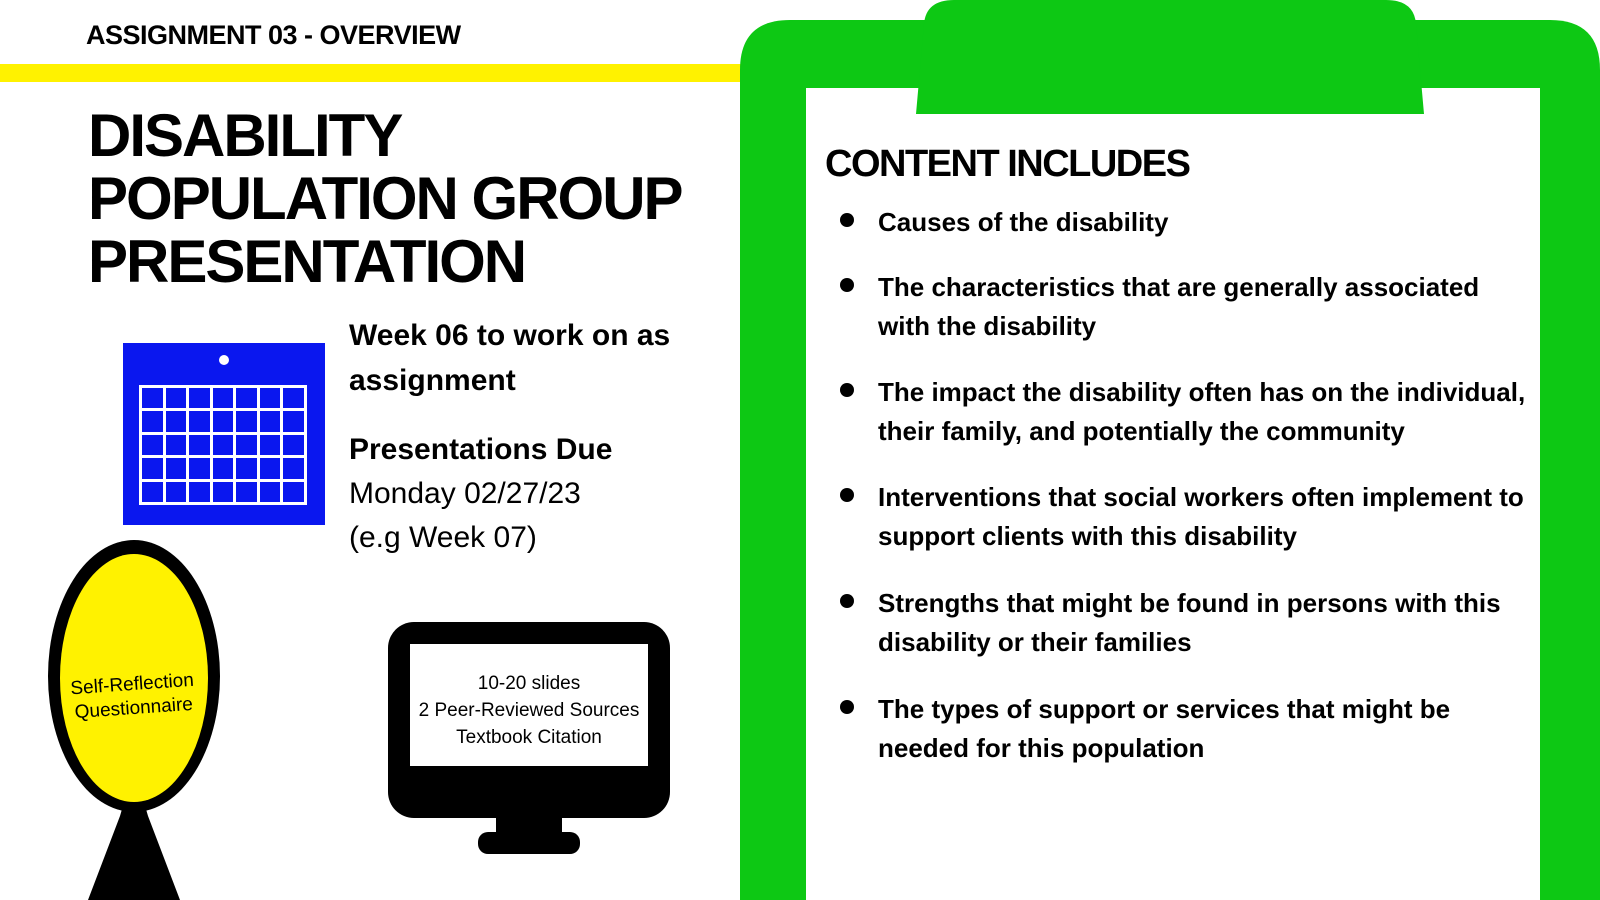 This screenshot has height=900, width=1600. Describe the element at coordinates (224, 360) in the screenshot. I see `calendar-hole` at that location.